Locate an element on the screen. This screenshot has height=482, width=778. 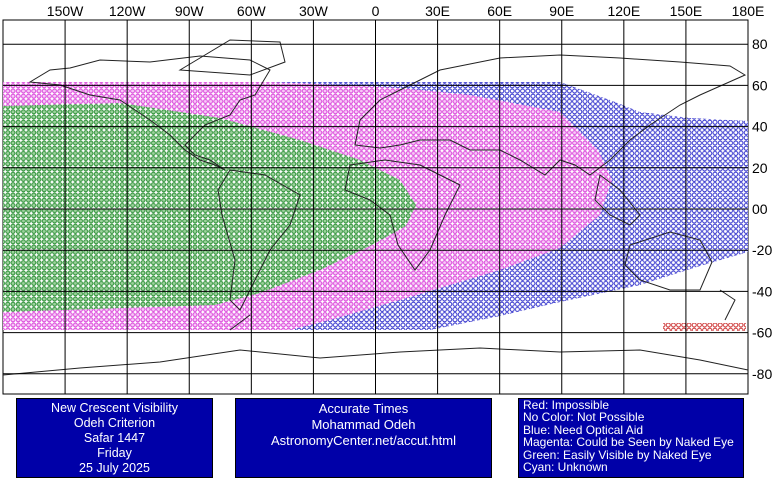
lon-label: 30W is located at coordinates (314, 11).